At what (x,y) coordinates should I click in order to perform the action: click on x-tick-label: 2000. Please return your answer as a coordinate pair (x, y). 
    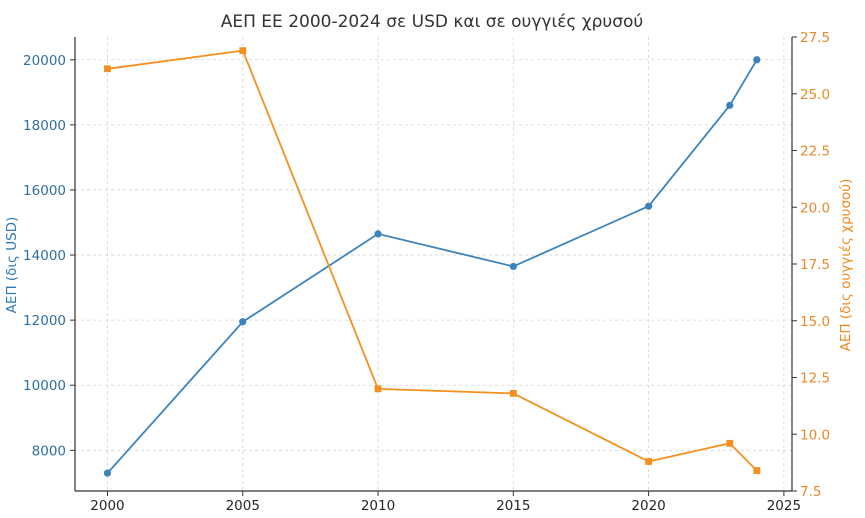
    Looking at the image, I should click on (107, 506).